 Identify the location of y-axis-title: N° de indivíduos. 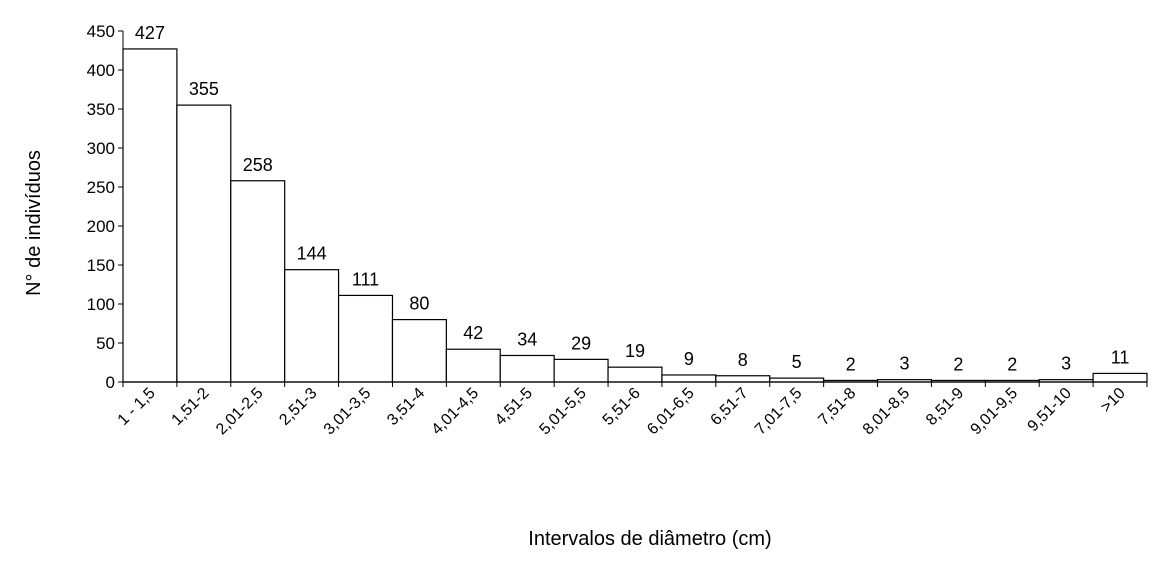
(34, 223).